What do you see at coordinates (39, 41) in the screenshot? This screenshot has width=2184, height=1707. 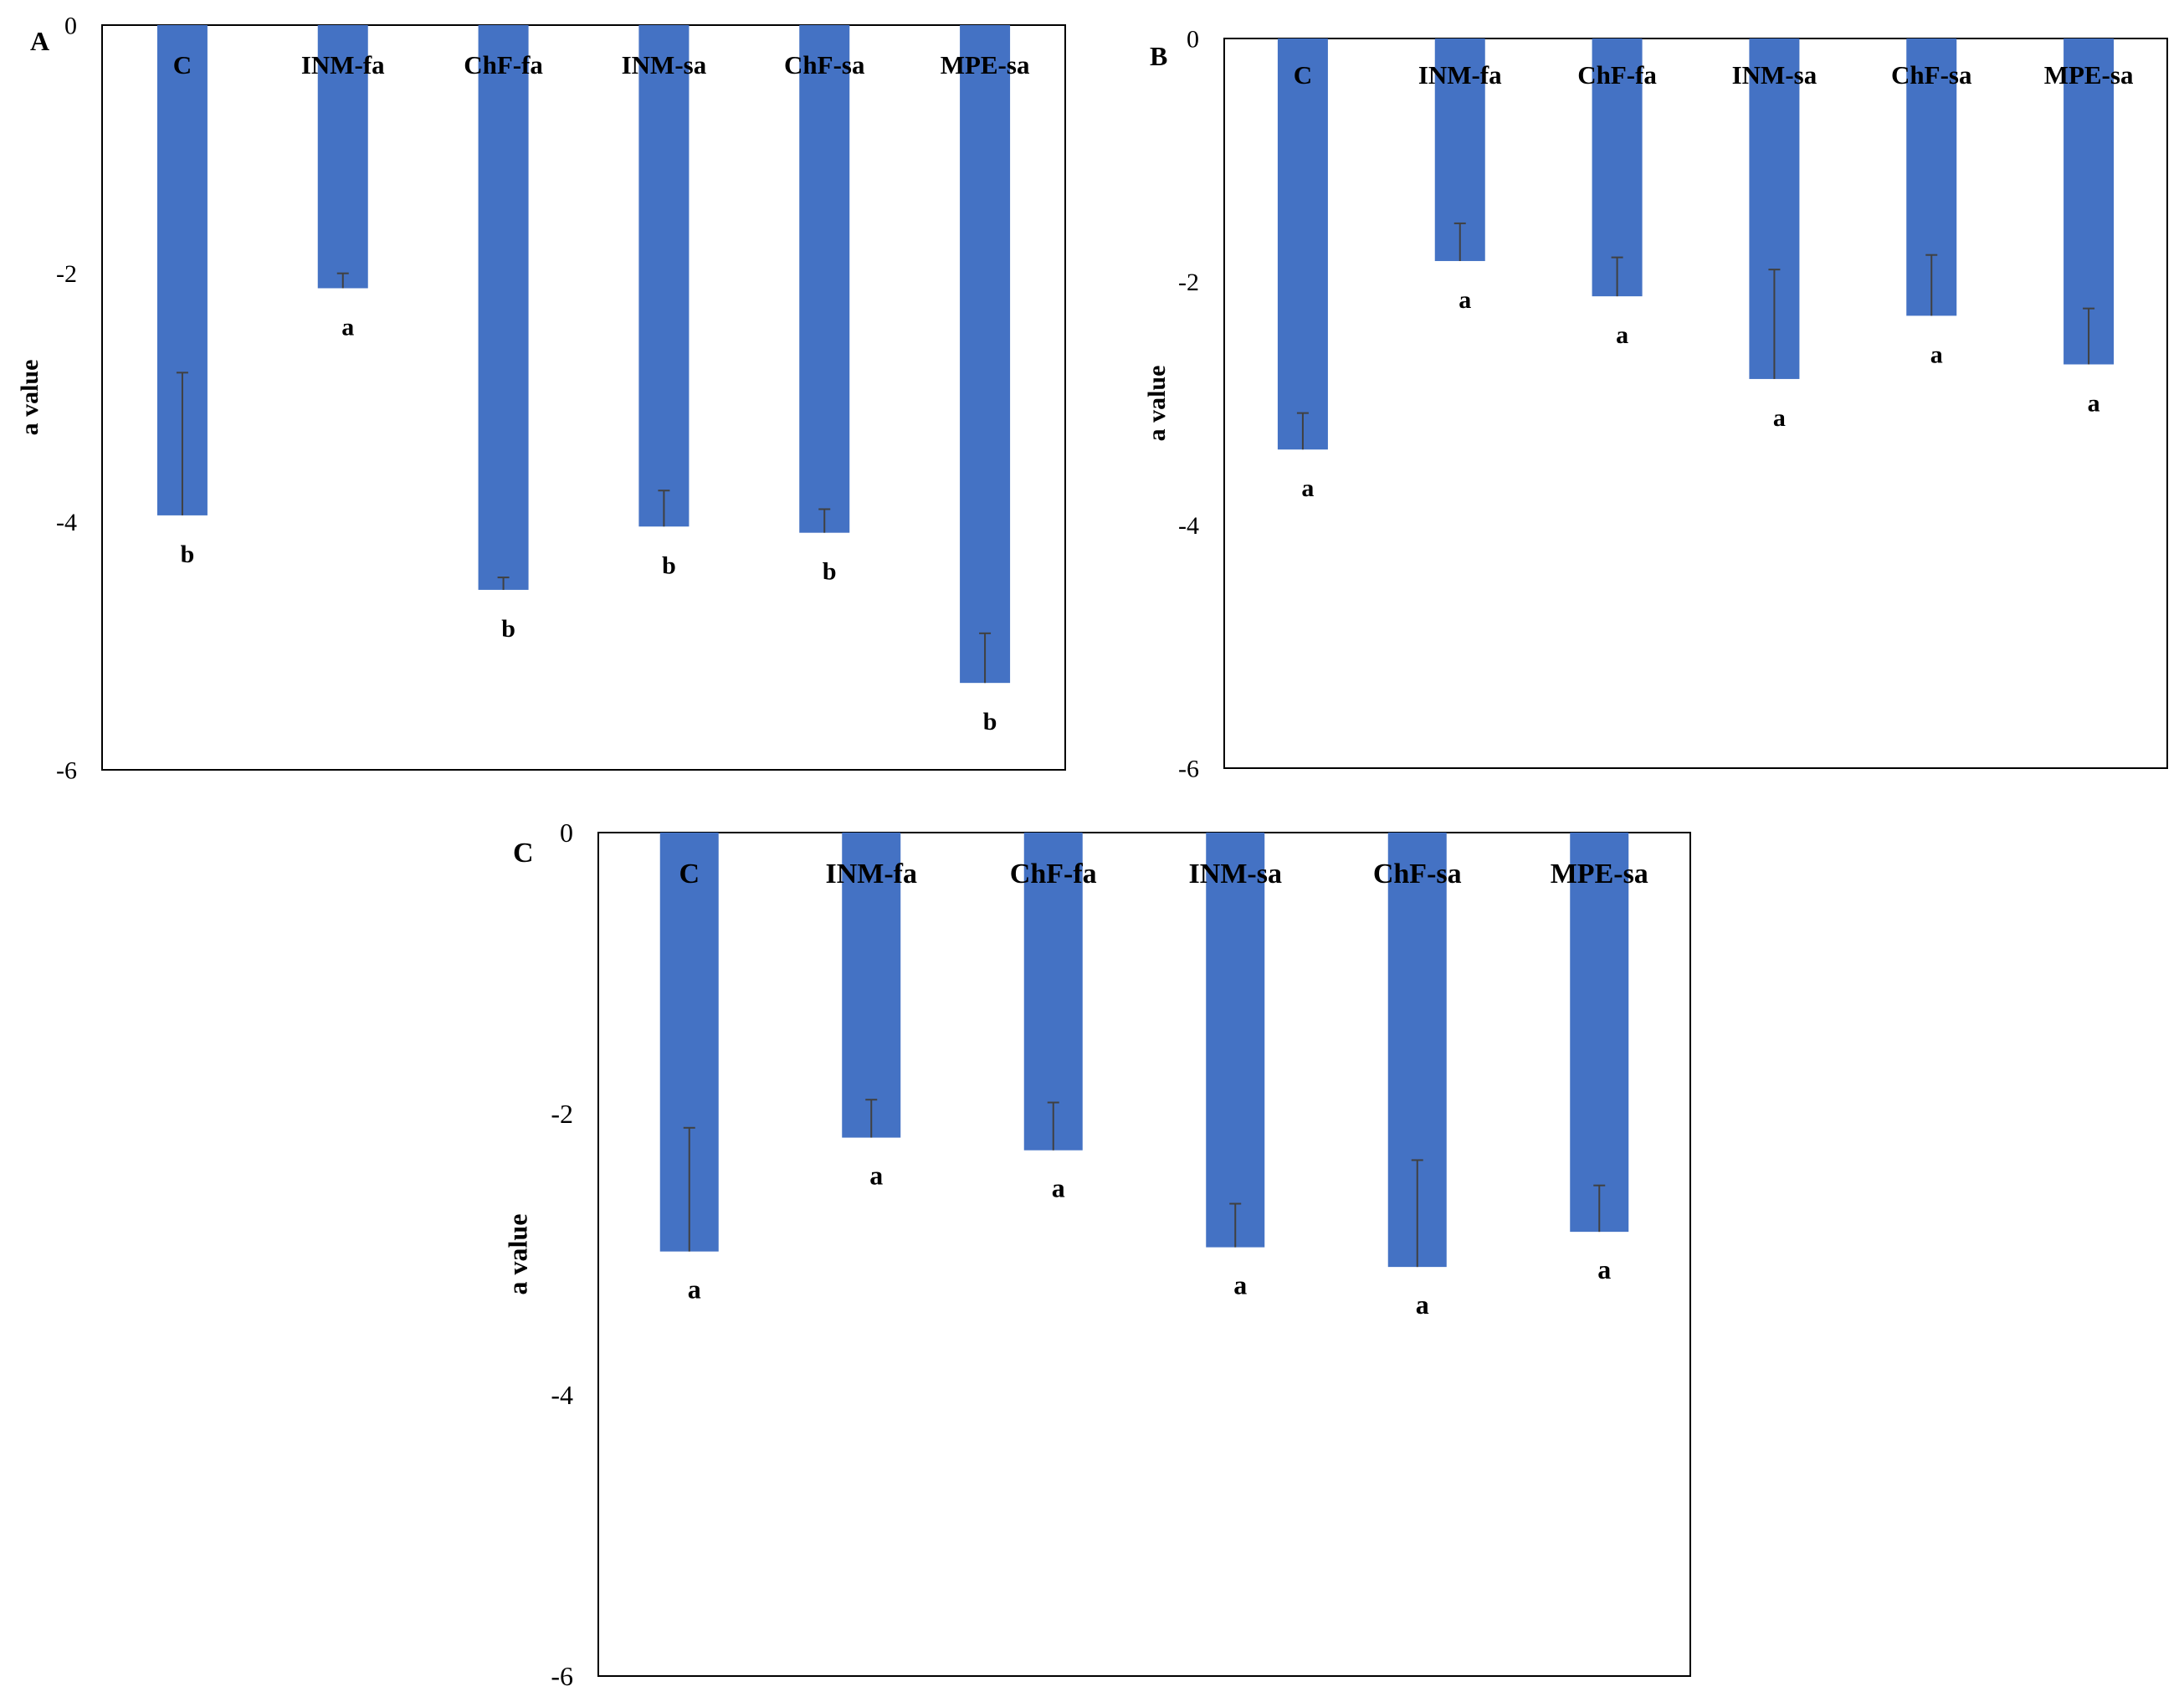 I see `panel-letter: A` at bounding box center [39, 41].